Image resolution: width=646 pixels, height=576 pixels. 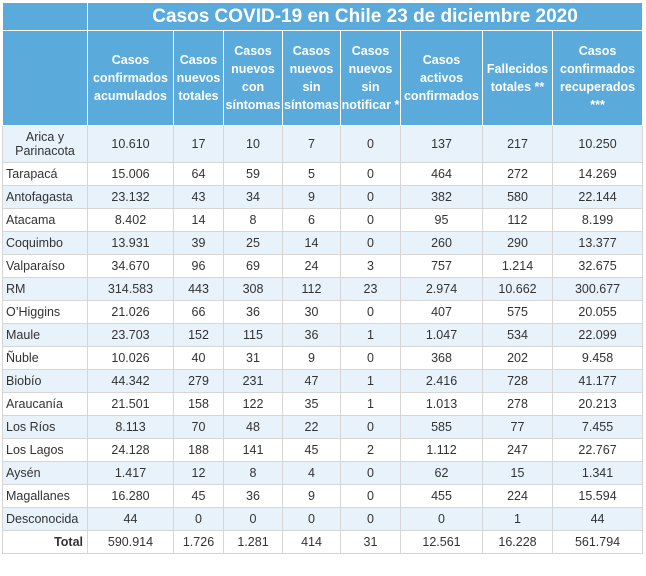 I want to click on value-cell: 39, so click(x=198, y=243).